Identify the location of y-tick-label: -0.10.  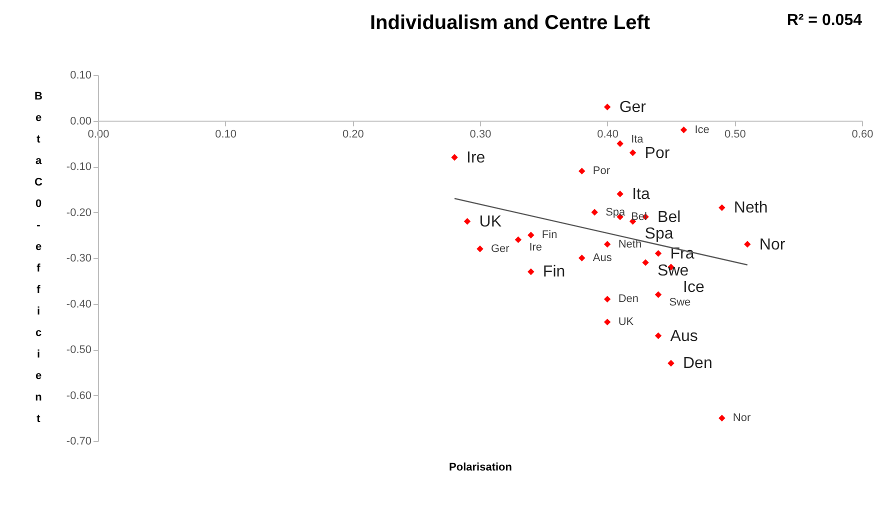
(79, 167).